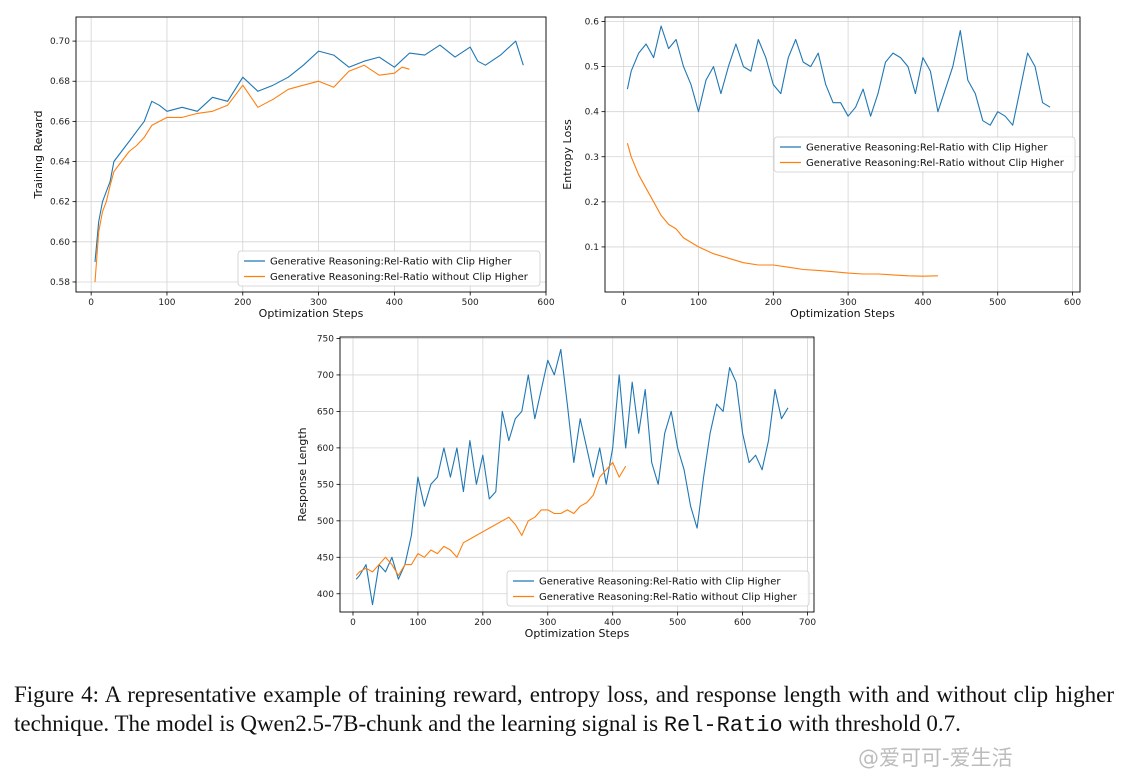 The height and width of the screenshot is (779, 1129). What do you see at coordinates (60, 42) in the screenshot?
I see `y-tick-label: 0.70` at bounding box center [60, 42].